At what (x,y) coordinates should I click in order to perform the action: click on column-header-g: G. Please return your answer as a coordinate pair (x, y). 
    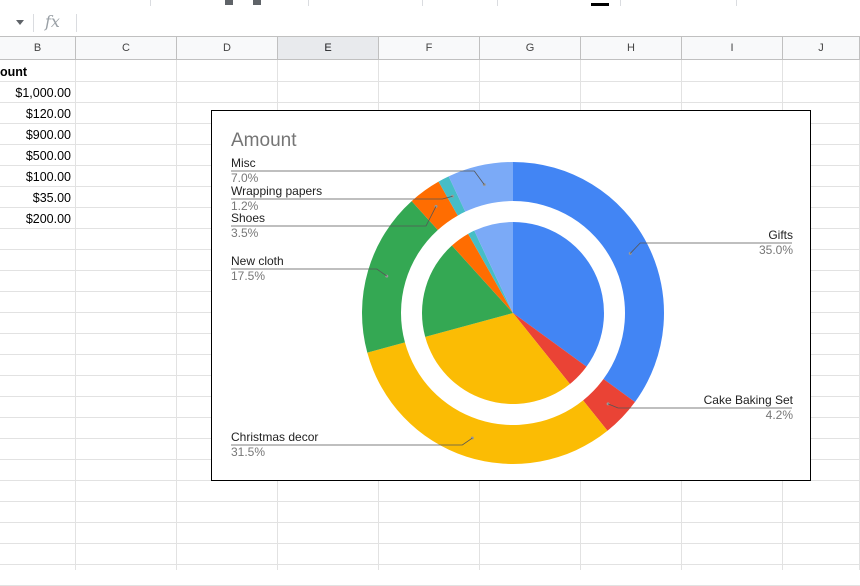
    Looking at the image, I should click on (530, 48).